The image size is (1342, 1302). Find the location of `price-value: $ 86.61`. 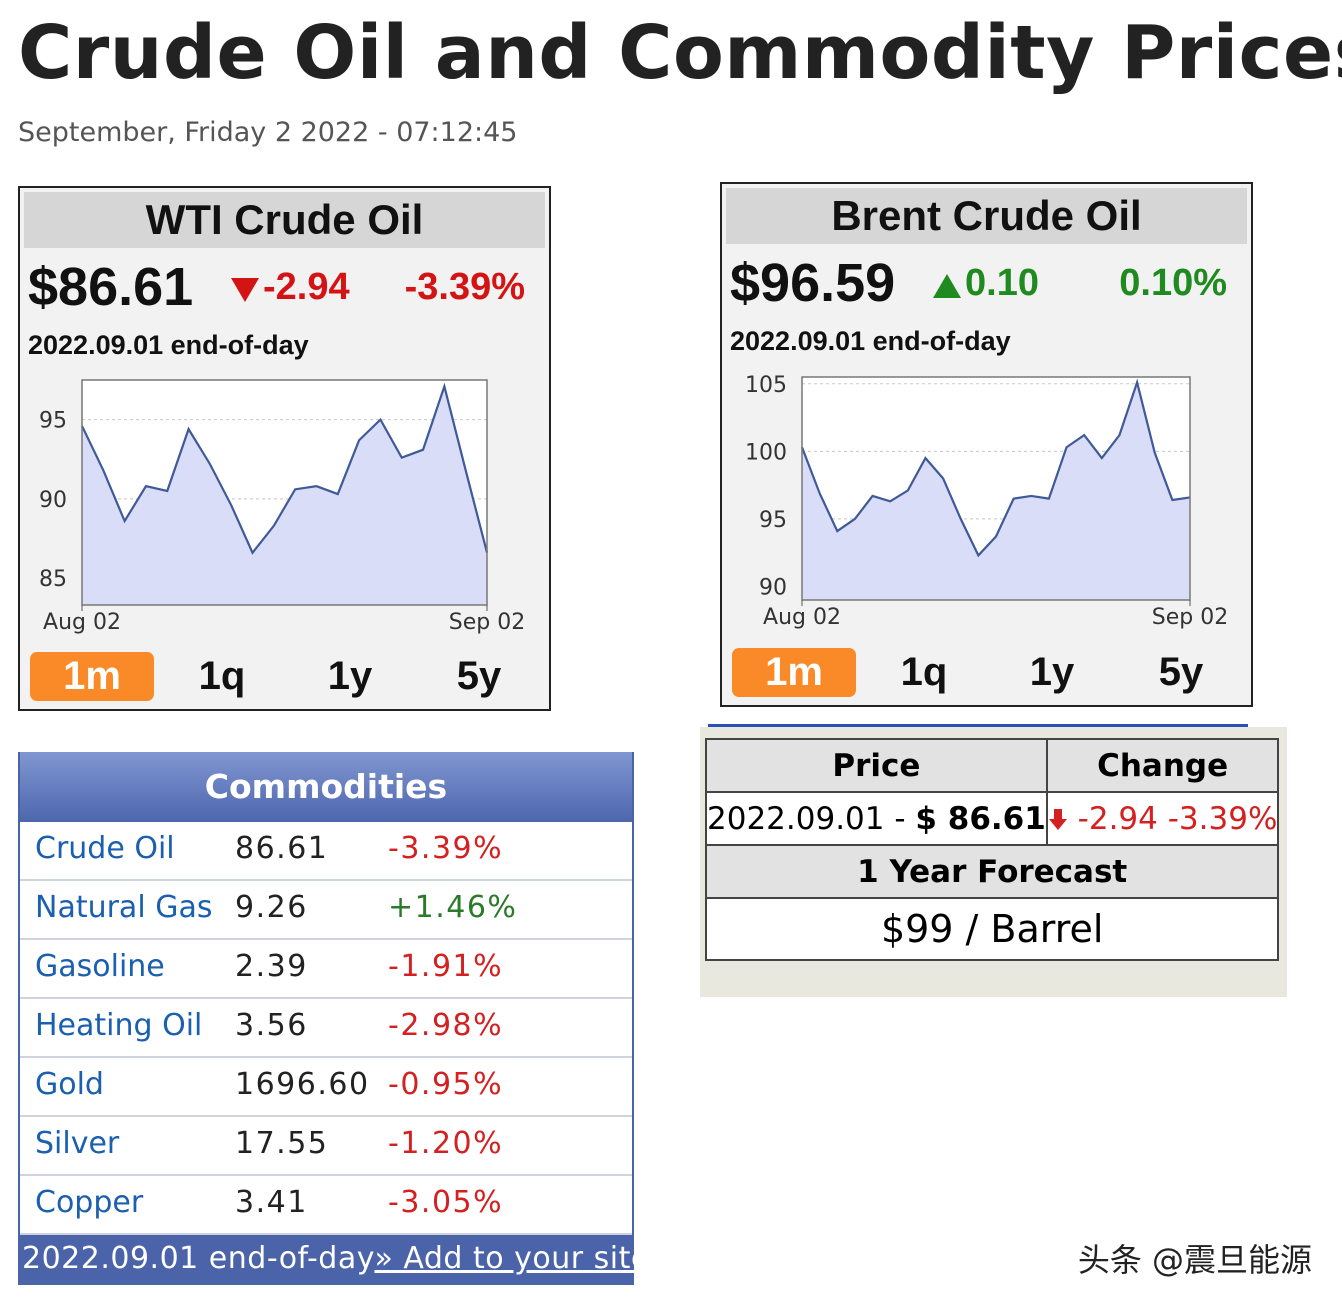

price-value: $ 86.61 is located at coordinates (980, 818).